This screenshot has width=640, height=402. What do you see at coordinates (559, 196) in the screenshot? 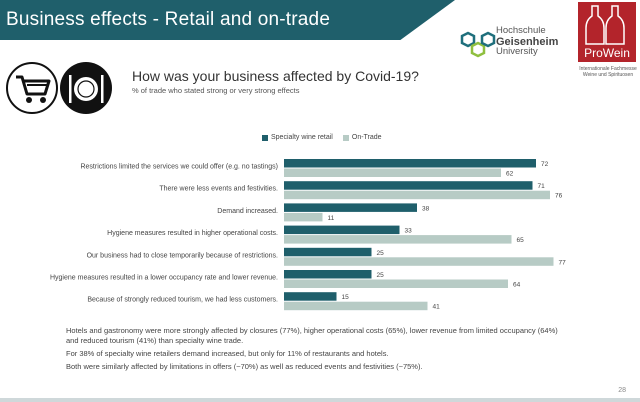
I see `data-label: 76` at bounding box center [559, 196].